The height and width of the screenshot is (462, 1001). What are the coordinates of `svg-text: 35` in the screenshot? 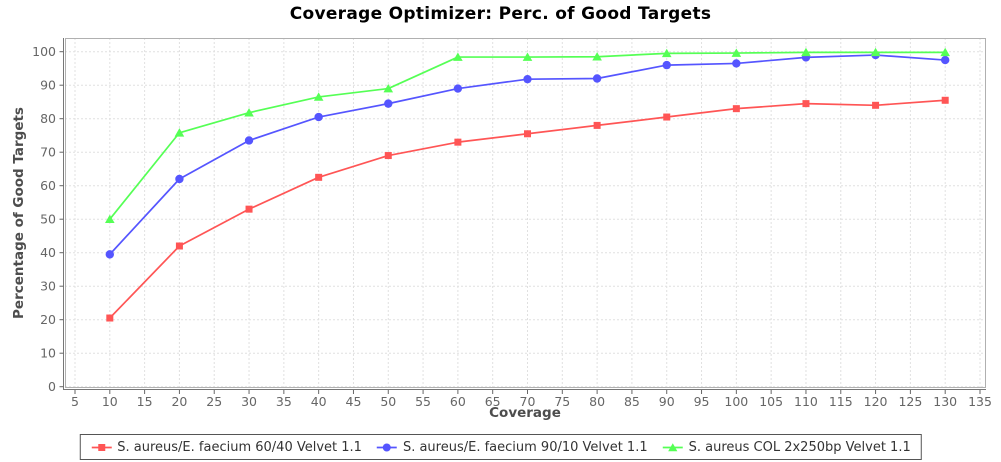 It's located at (284, 401).